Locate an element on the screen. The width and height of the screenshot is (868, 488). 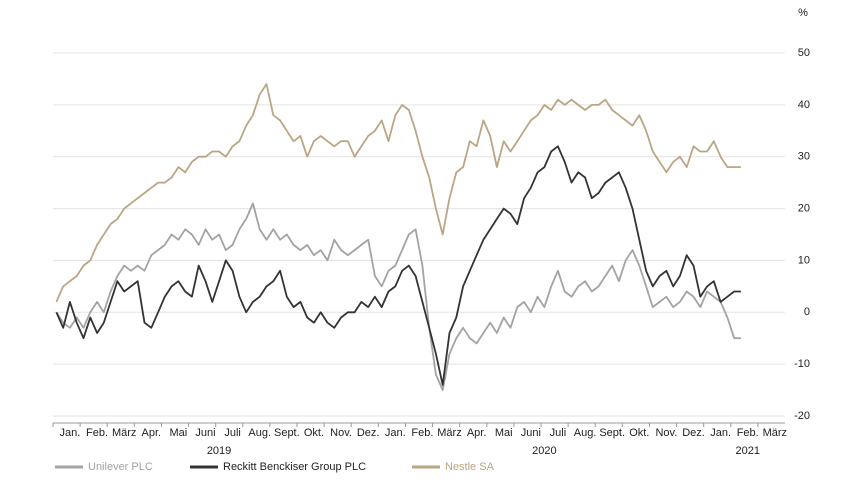
y-tick-label: -20 is located at coordinates (802, 416).